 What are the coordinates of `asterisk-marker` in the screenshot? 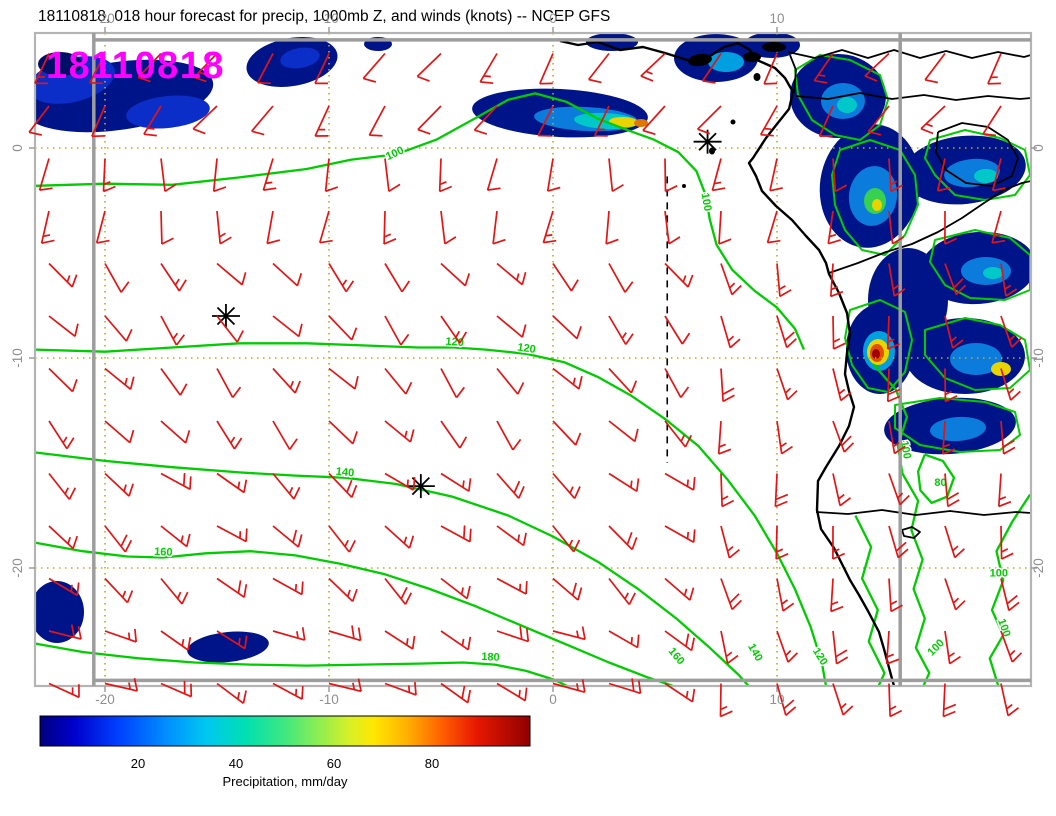 It's located at (225, 316).